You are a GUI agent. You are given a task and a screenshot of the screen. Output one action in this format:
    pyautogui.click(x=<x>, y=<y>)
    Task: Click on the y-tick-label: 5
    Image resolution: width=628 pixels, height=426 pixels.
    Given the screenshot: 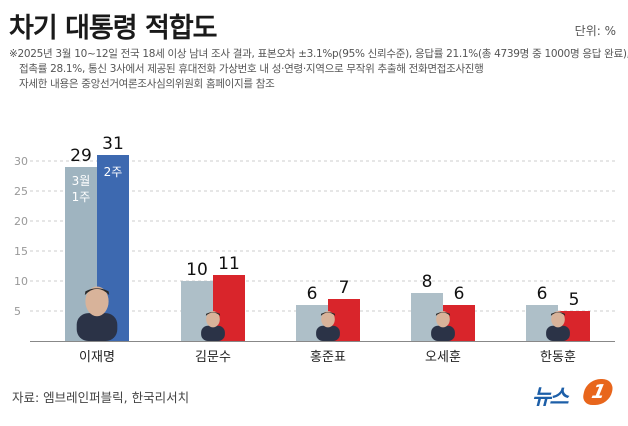 What is the action you would take?
    pyautogui.click(x=17, y=311)
    